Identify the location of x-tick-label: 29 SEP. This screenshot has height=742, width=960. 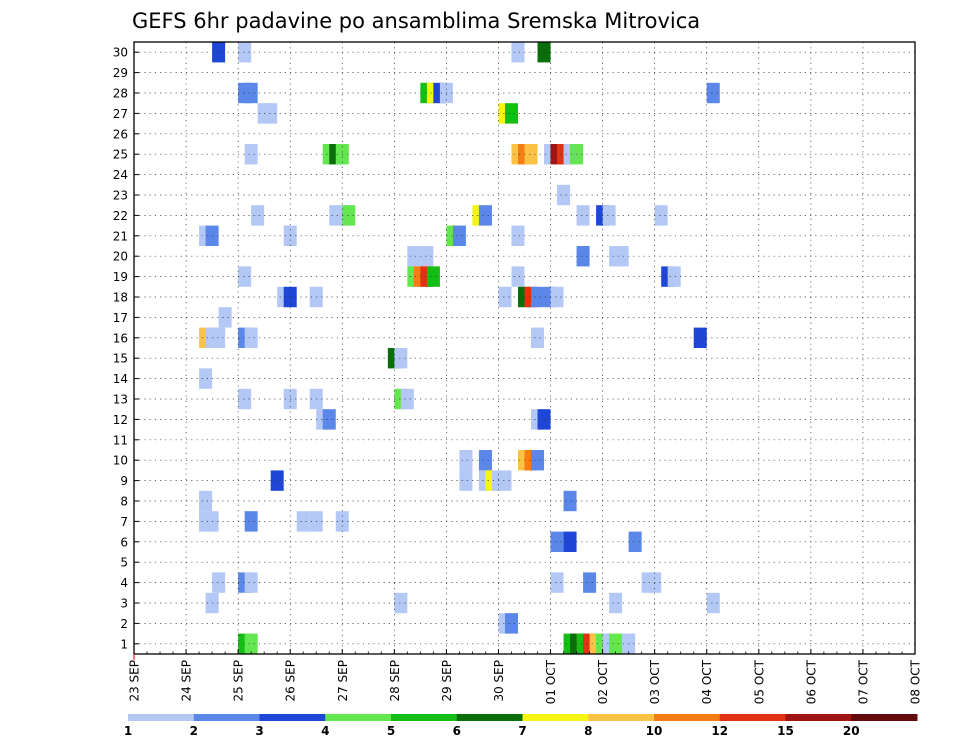
(447, 681).